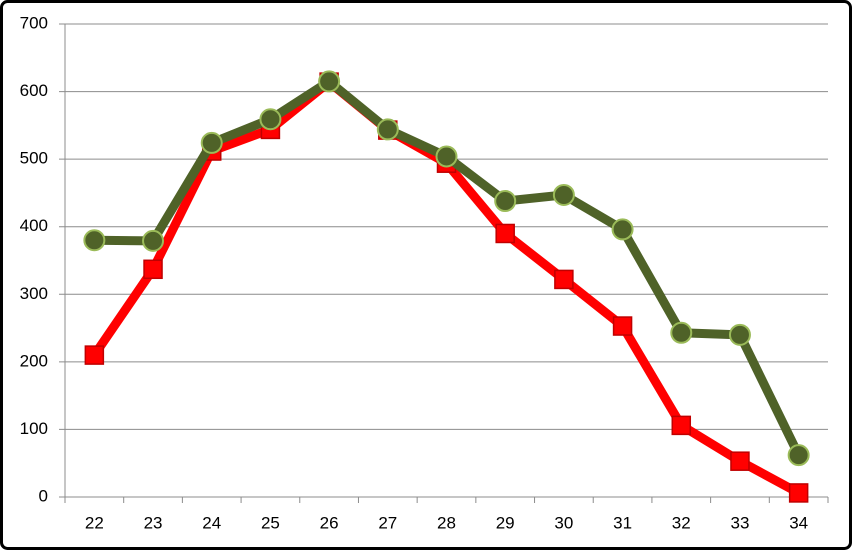  I want to click on y-tick-label: 300, so click(34, 293).